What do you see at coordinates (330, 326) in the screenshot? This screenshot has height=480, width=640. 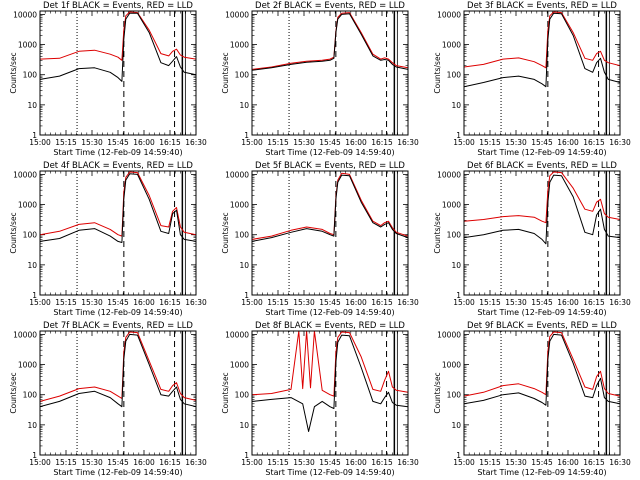 I see `panel-title: Det 8f BLACK = Events, RED = LLD` at bounding box center [330, 326].